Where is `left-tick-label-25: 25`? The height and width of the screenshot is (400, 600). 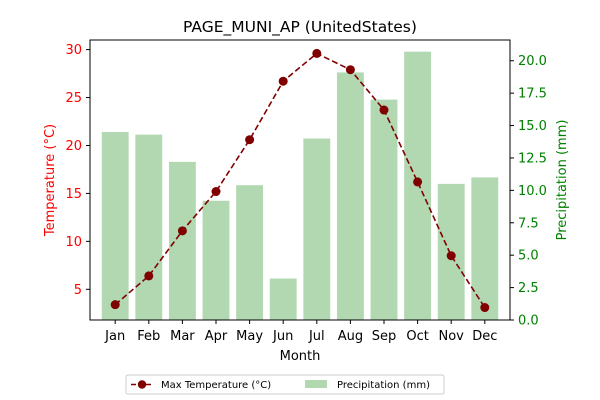 left-tick-label-25: 25 is located at coordinates (73, 98).